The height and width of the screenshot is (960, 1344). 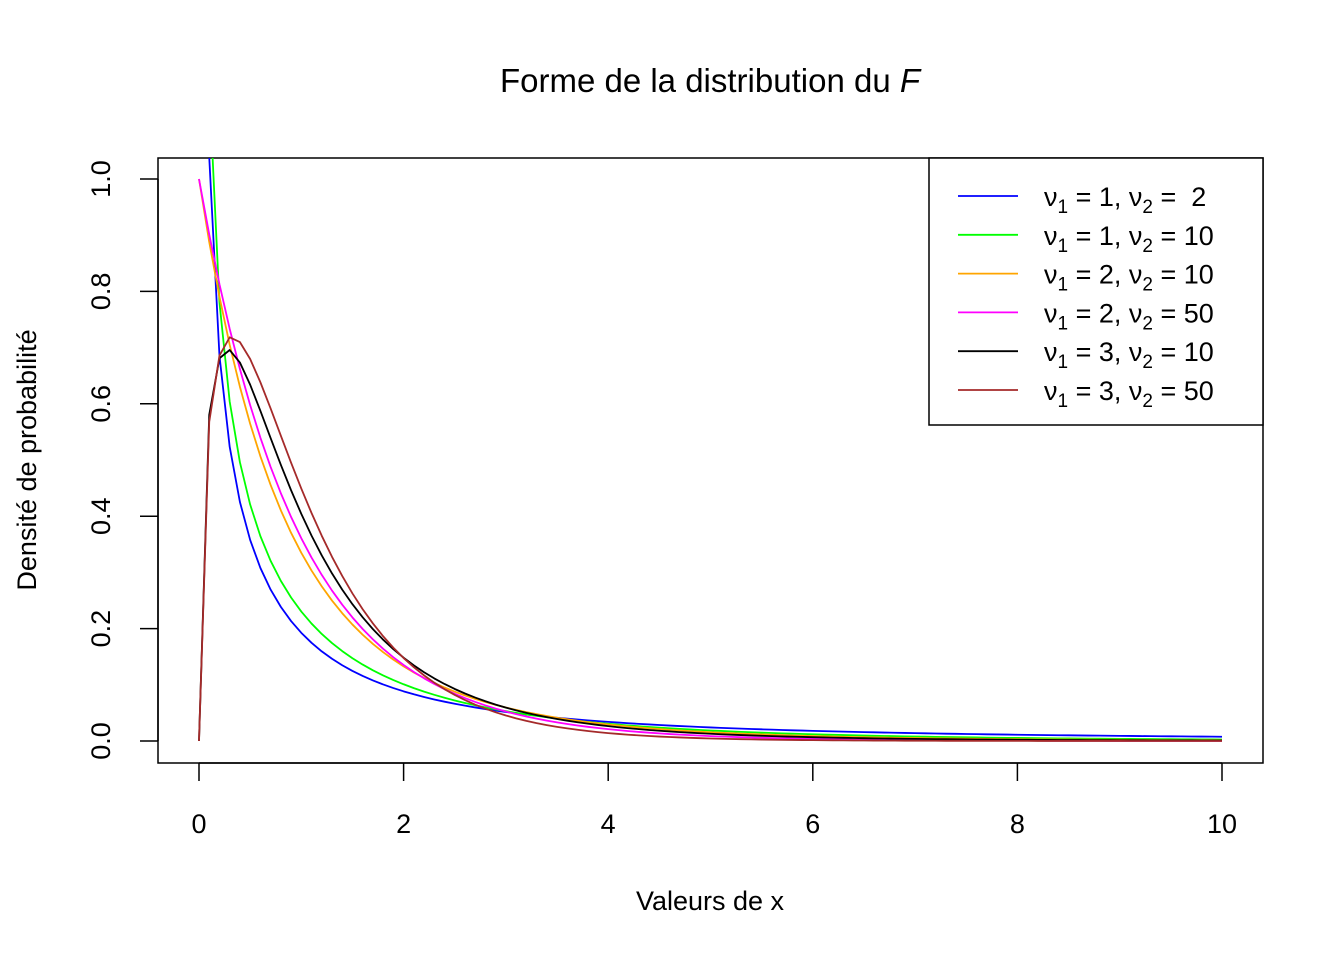 I want to click on x-tick-label: 10, so click(x=1222, y=824).